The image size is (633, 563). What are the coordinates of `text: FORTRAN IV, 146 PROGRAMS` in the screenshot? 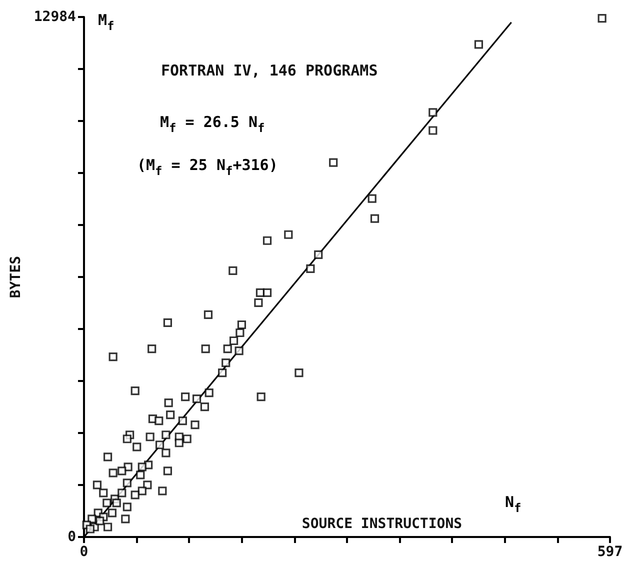 It's located at (269, 71).